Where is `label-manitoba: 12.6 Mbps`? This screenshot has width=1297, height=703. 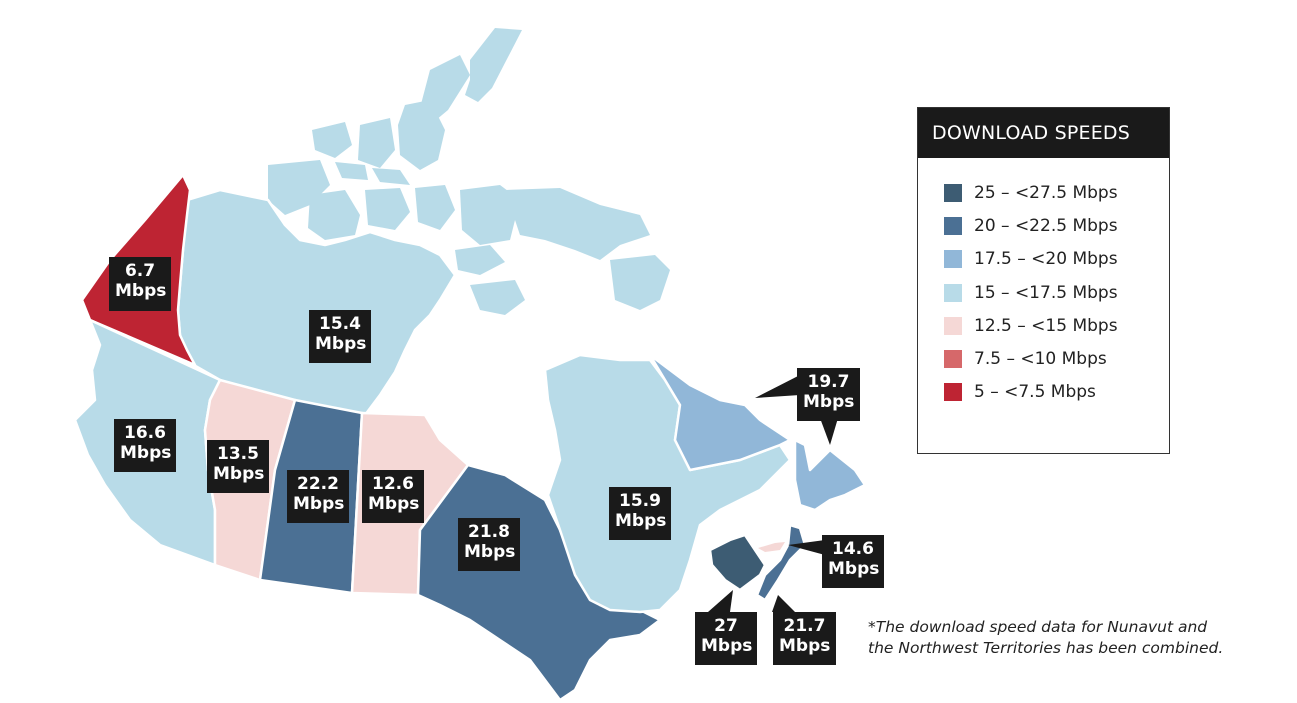 label-manitoba: 12.6 Mbps is located at coordinates (393, 496).